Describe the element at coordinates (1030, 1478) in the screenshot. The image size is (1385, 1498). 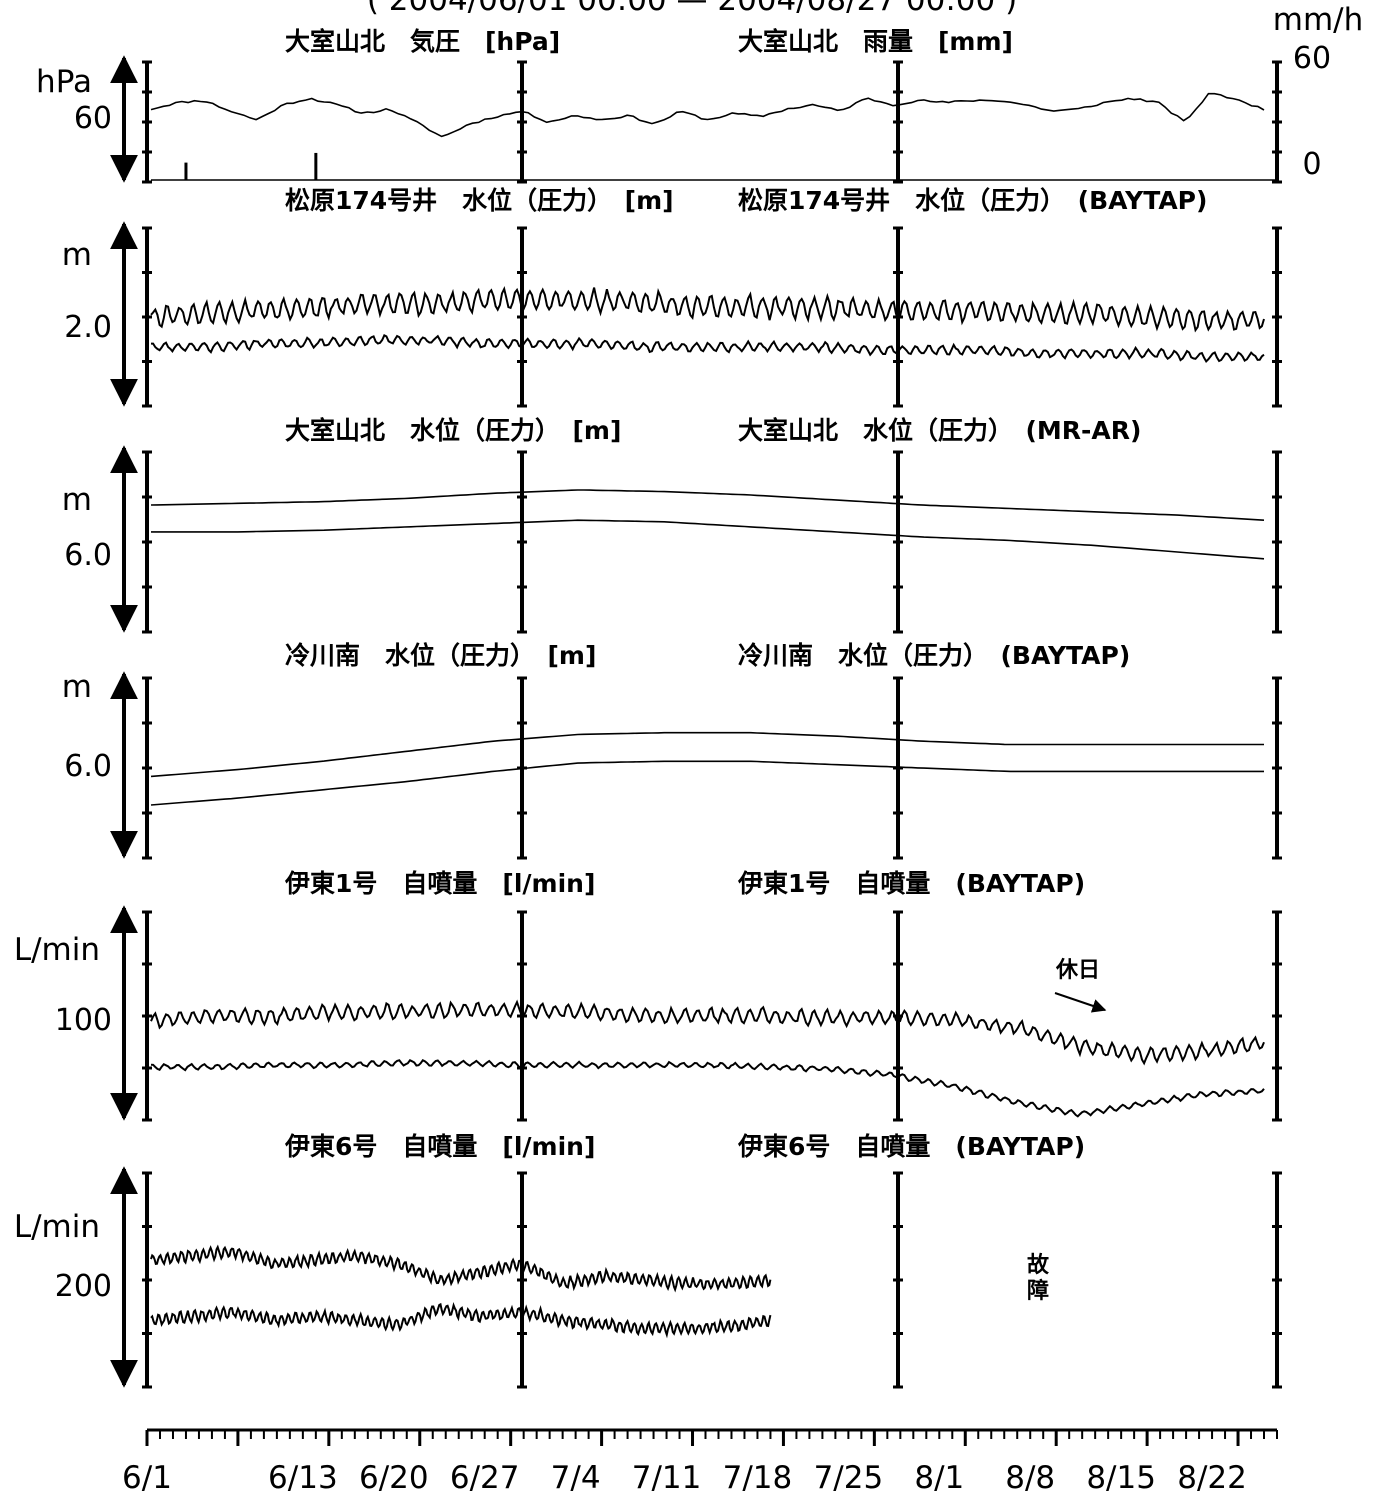
I see `x-tick-label: 8/8` at that location.